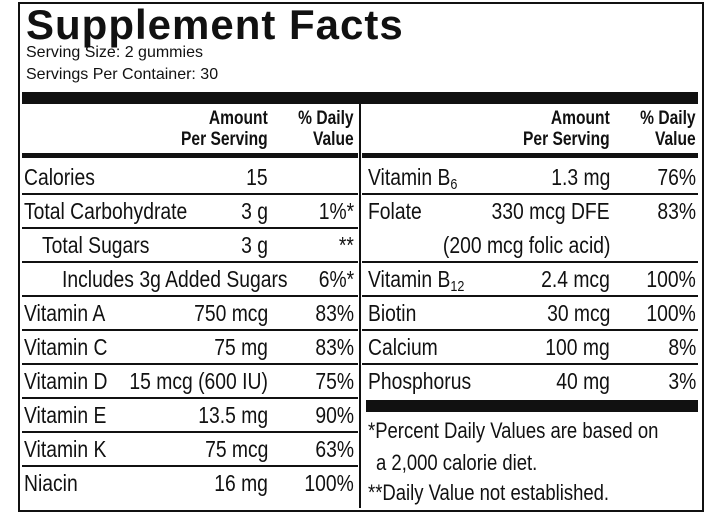  Describe the element at coordinates (513, 430) in the screenshot. I see `footnote: *Percent Daily Values are based on` at that location.